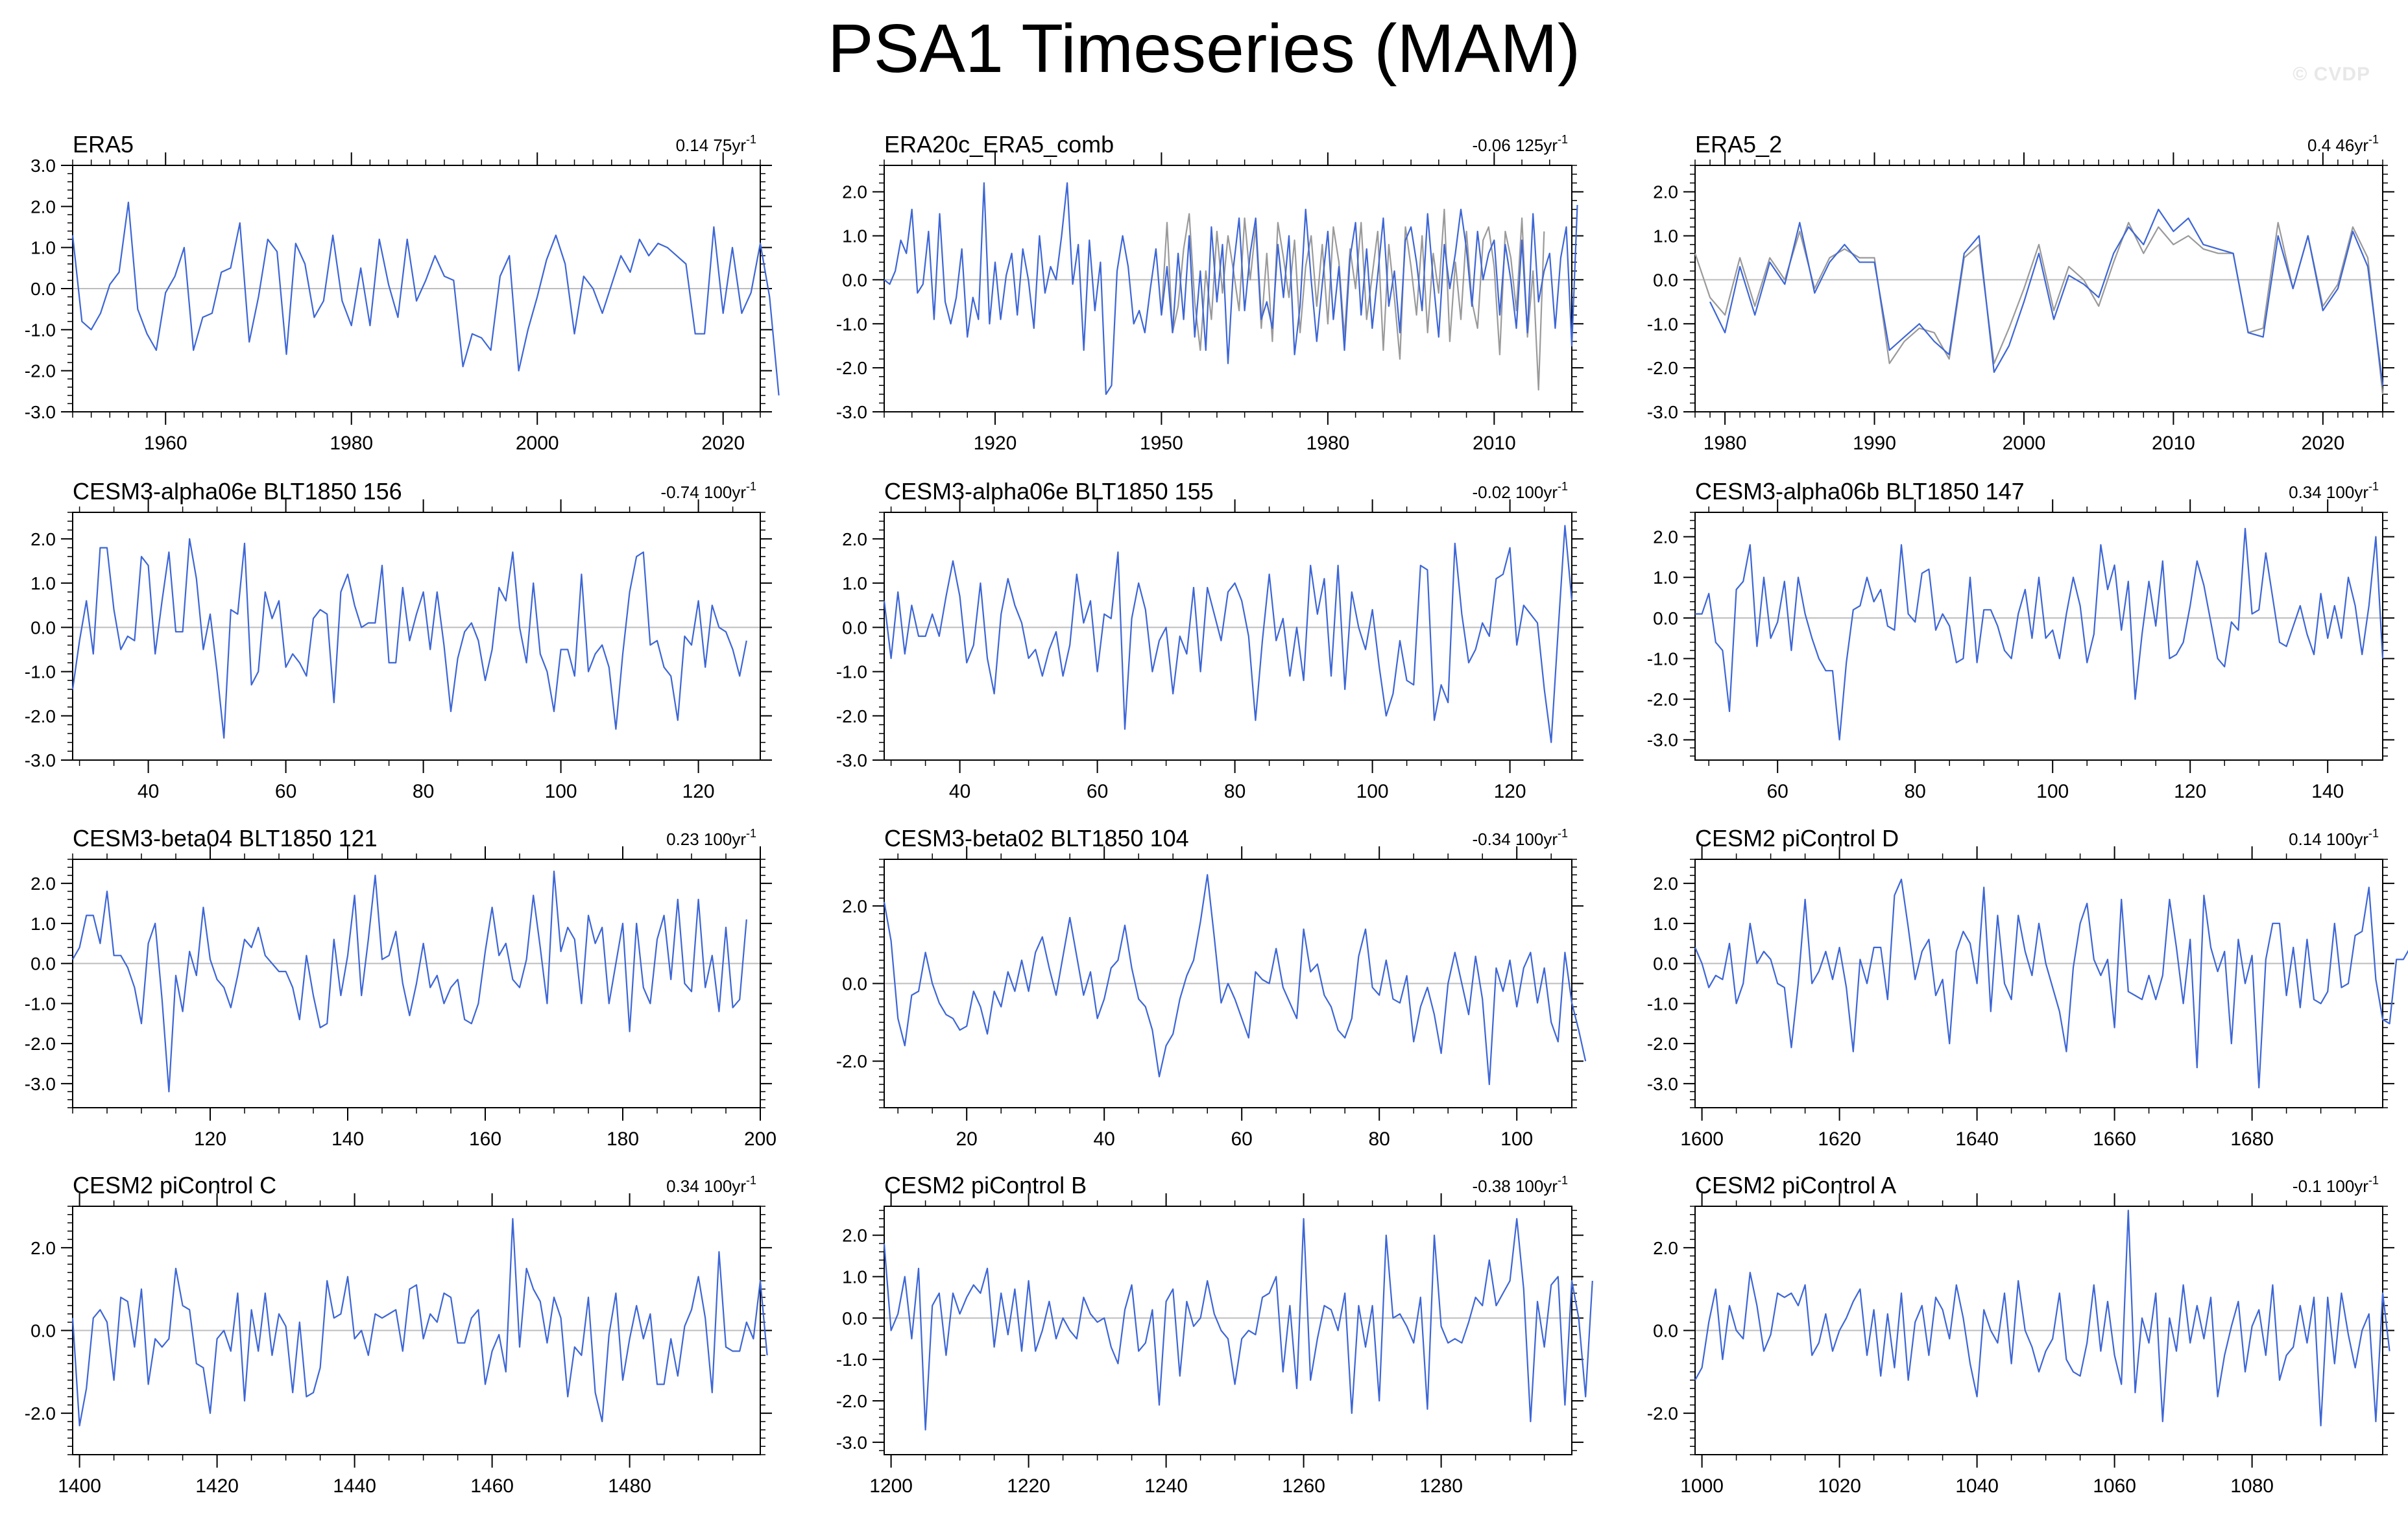  What do you see at coordinates (2114, 1486) in the screenshot?
I see `x-tick-label: 1060` at bounding box center [2114, 1486].